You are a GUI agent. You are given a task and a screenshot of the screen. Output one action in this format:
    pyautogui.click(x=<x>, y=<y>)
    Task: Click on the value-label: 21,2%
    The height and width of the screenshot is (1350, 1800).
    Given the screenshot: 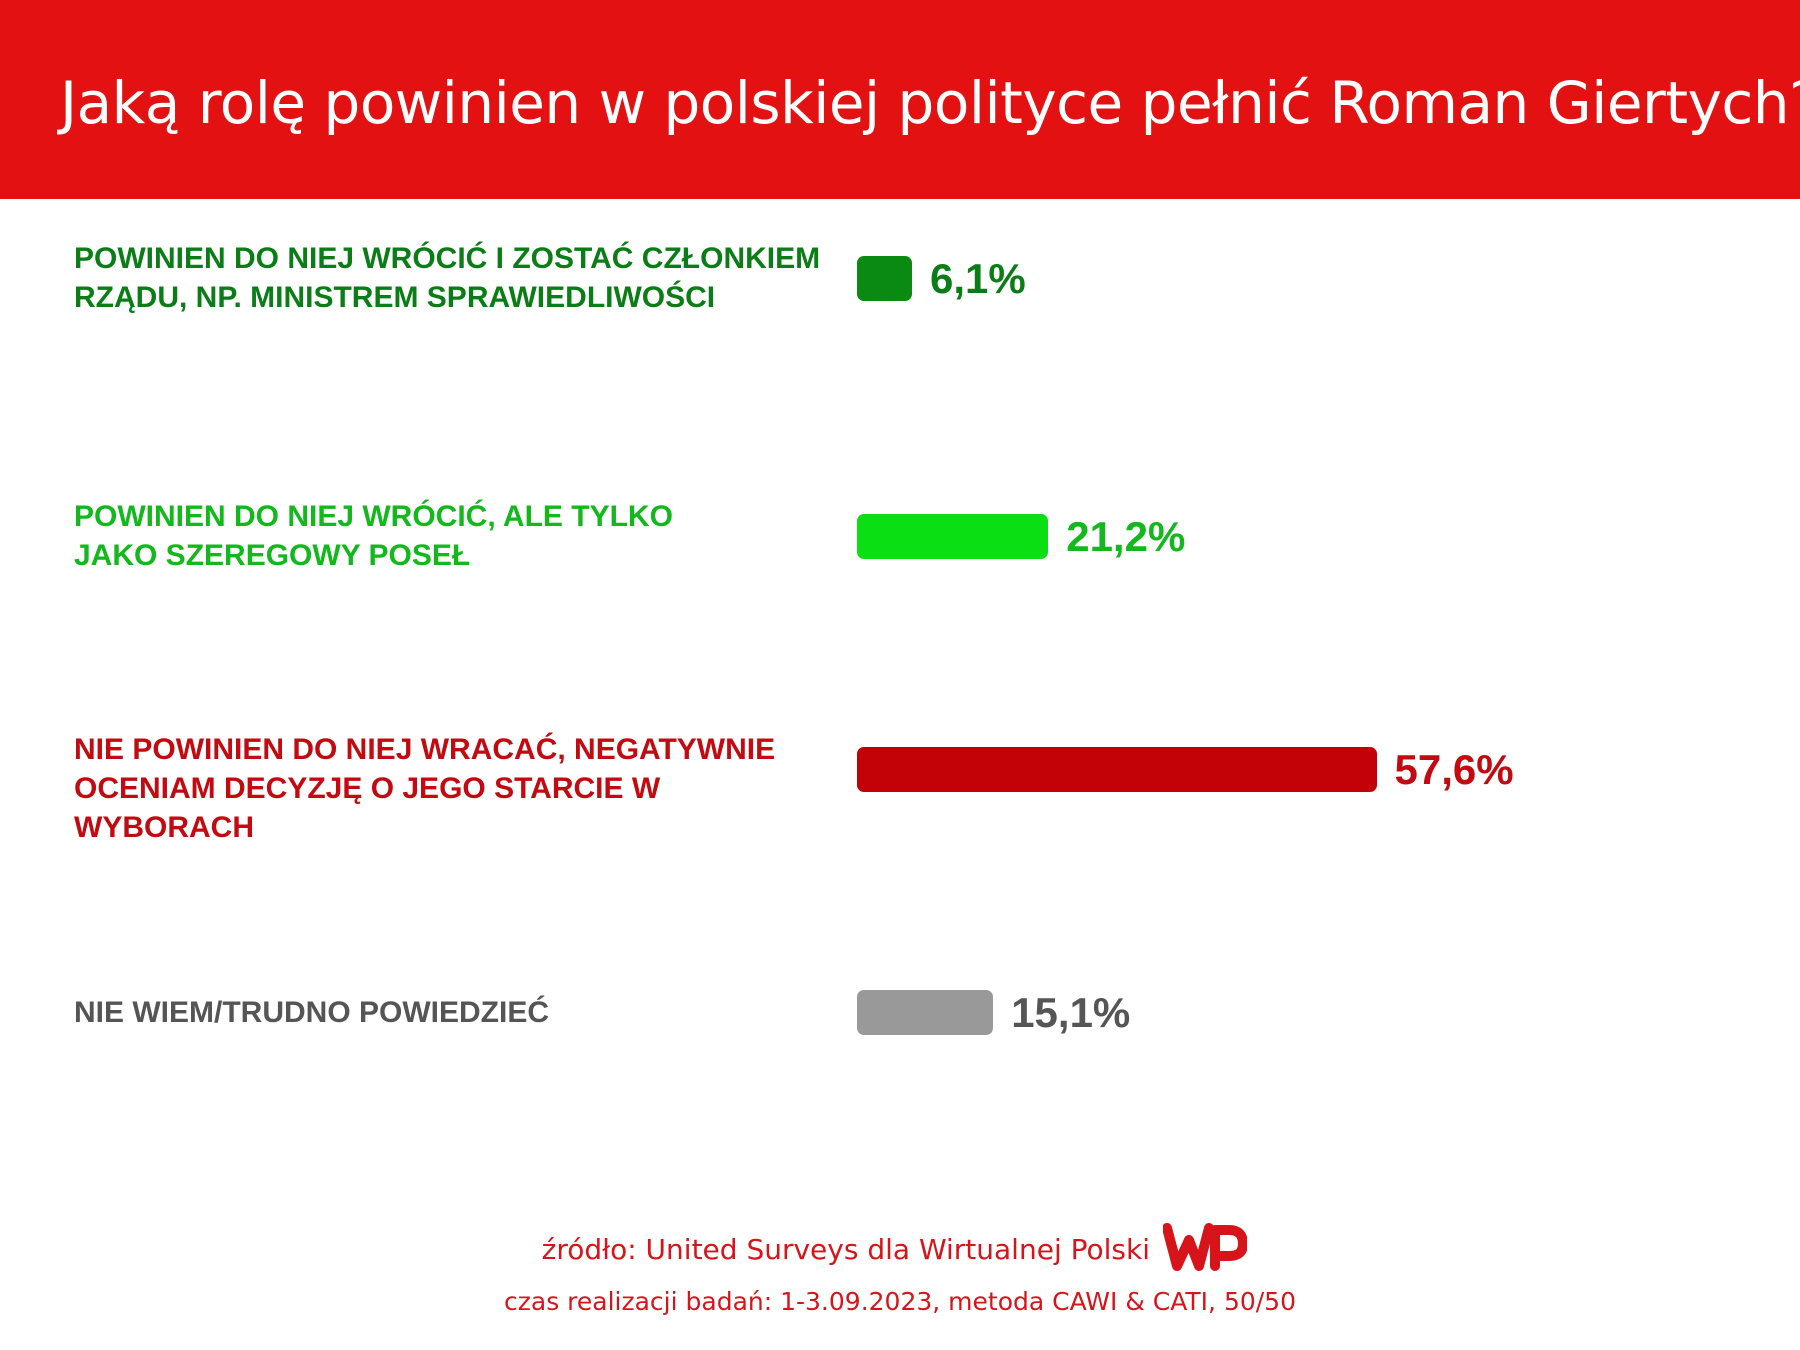 What is the action you would take?
    pyautogui.click(x=1126, y=536)
    